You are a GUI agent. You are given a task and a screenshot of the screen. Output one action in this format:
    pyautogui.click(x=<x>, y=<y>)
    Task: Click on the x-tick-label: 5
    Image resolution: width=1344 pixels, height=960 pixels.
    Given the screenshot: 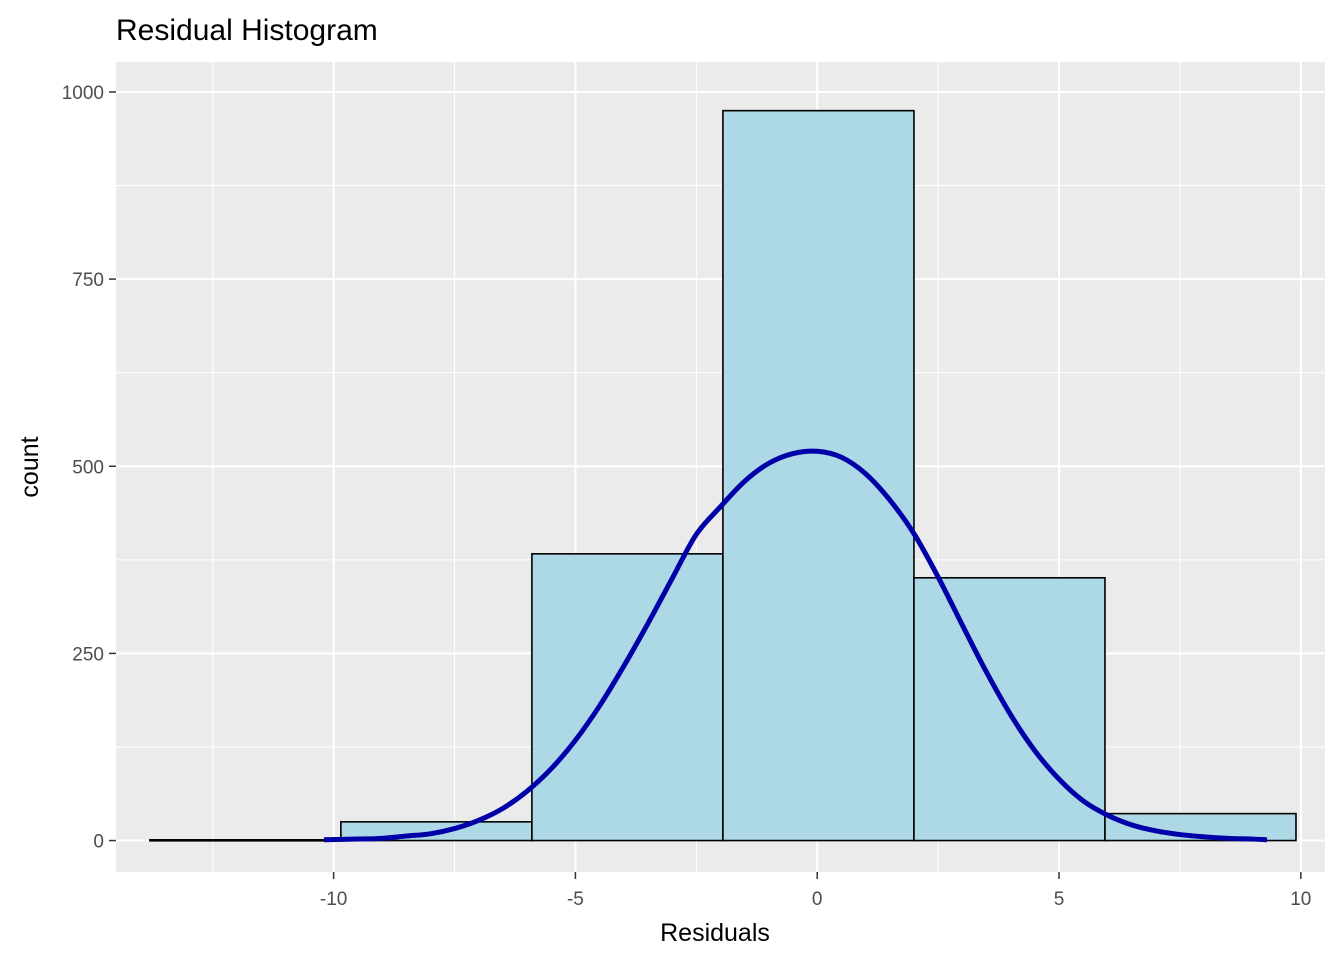 What is the action you would take?
    pyautogui.click(x=1059, y=899)
    